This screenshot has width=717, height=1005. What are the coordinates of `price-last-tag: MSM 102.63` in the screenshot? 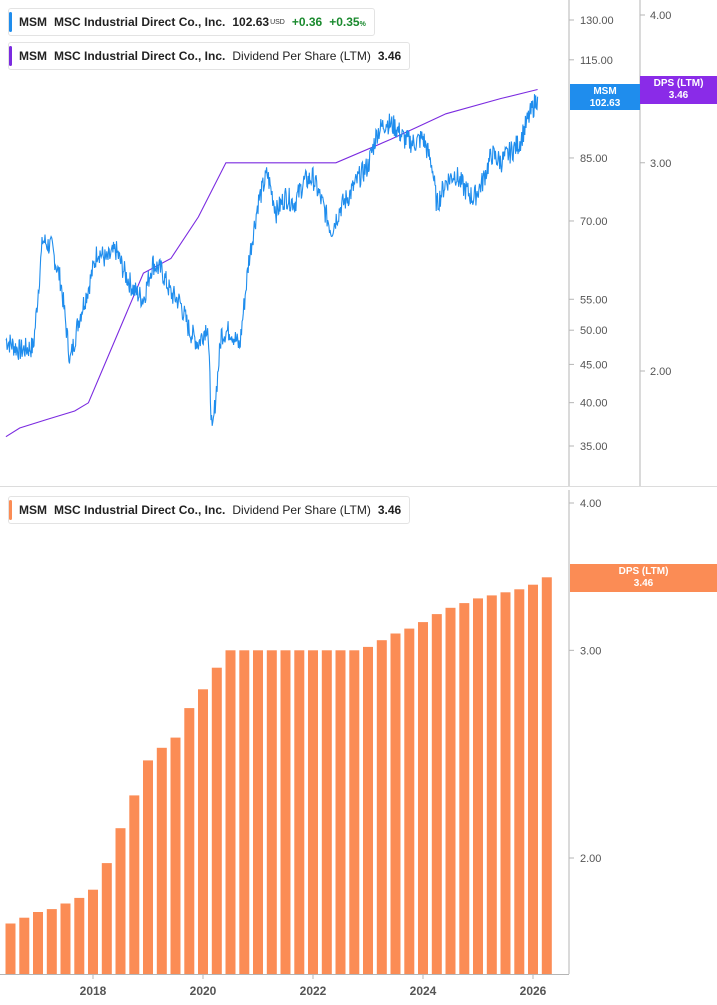 It's located at (605, 97).